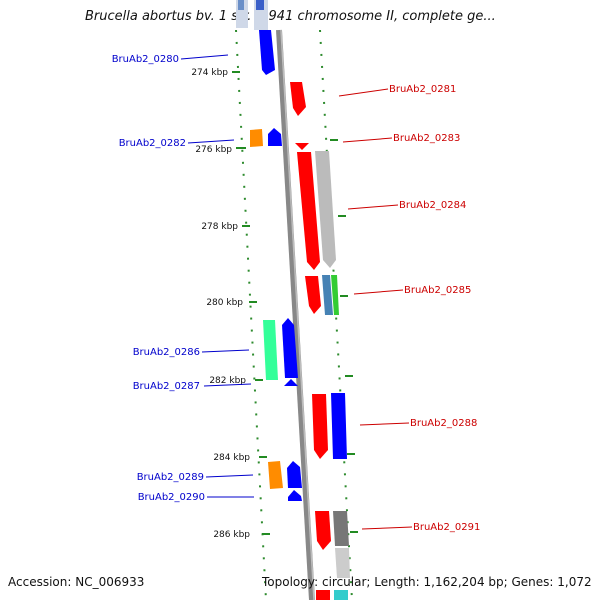  I want to click on gene-label-BruAb2_0280: BruAb2_0280, so click(145, 59).